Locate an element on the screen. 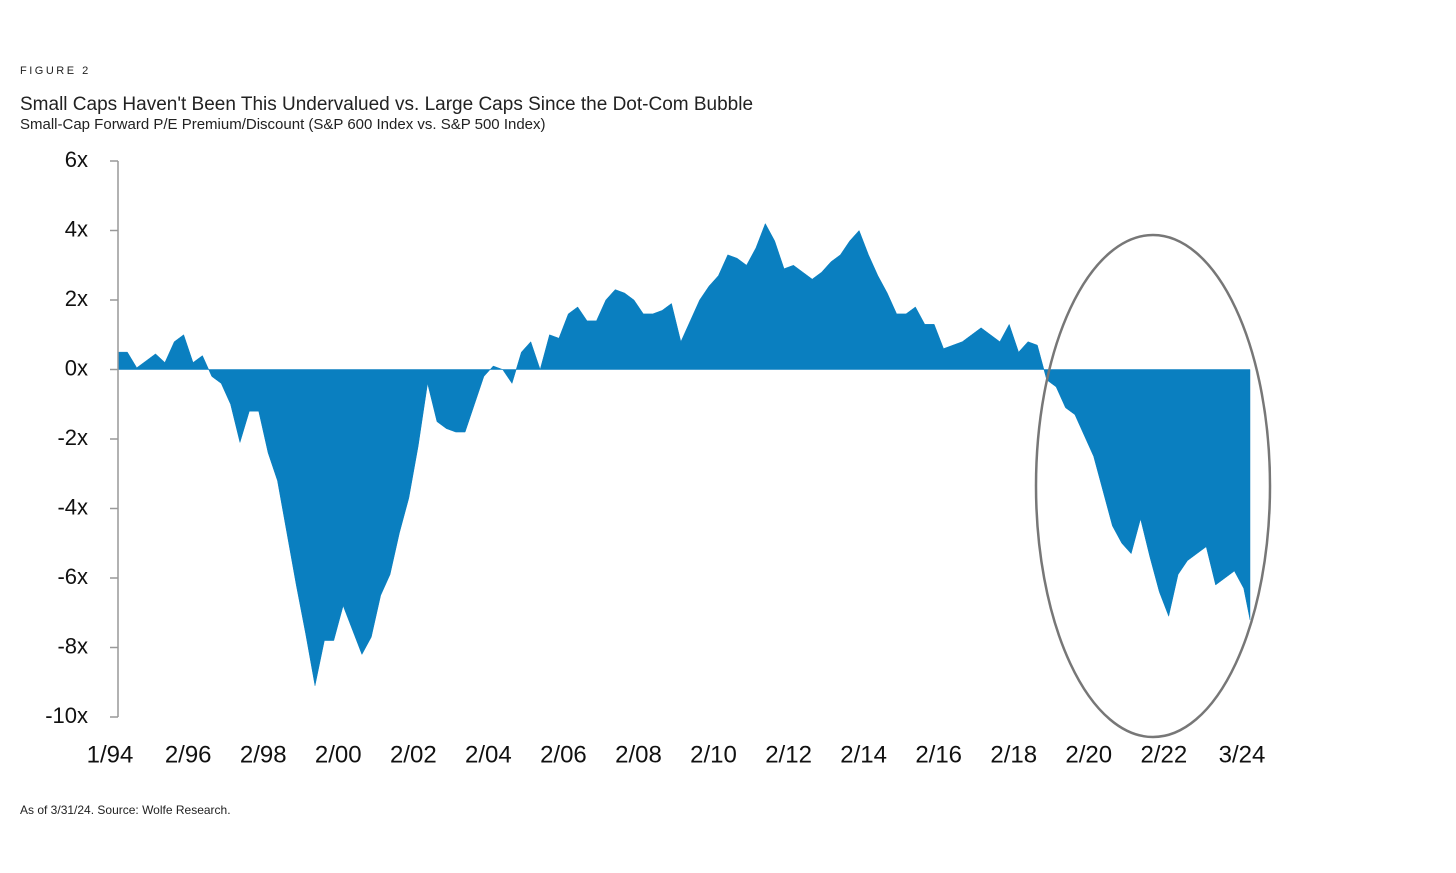  x-tick-label: 2/22 is located at coordinates (1163, 754).